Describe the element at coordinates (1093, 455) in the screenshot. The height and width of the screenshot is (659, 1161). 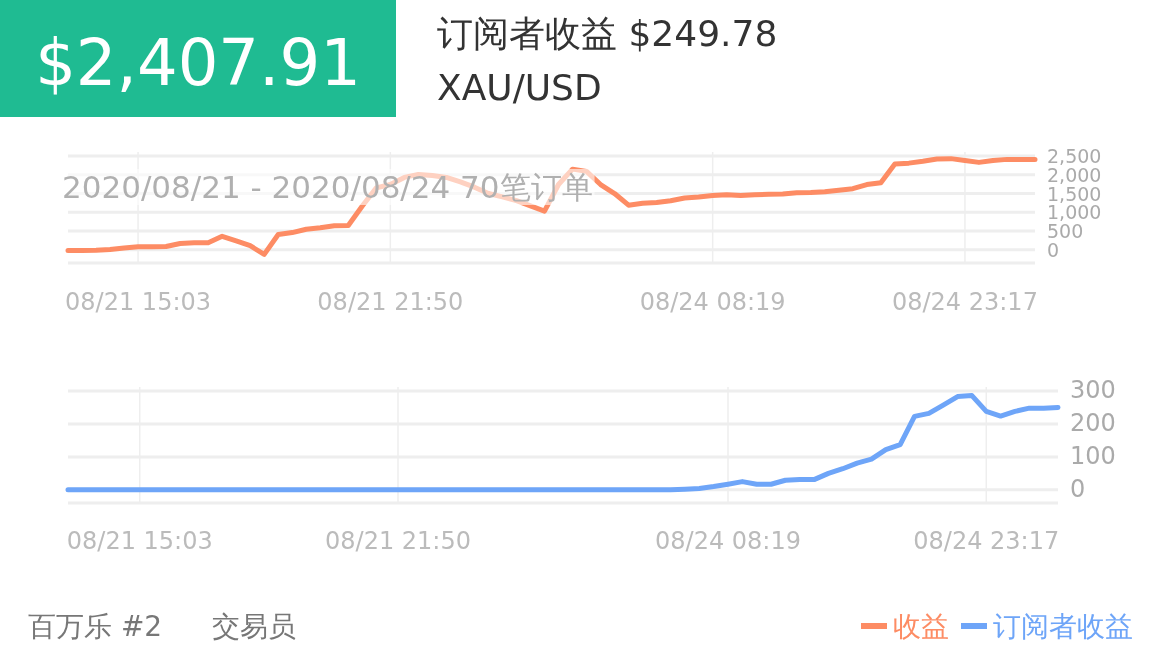
I see `y-tick-label: 100` at that location.